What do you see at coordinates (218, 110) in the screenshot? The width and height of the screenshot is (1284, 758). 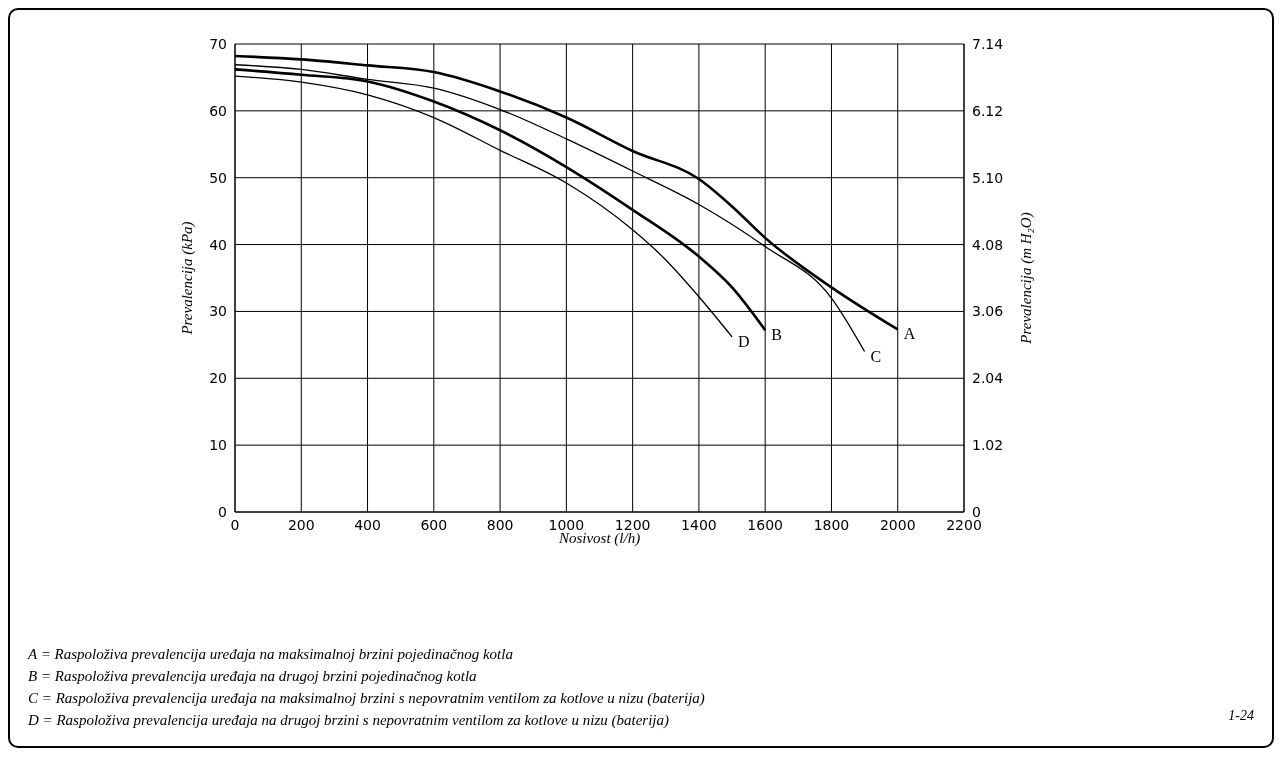 I see `y-tick-label: 60` at bounding box center [218, 110].